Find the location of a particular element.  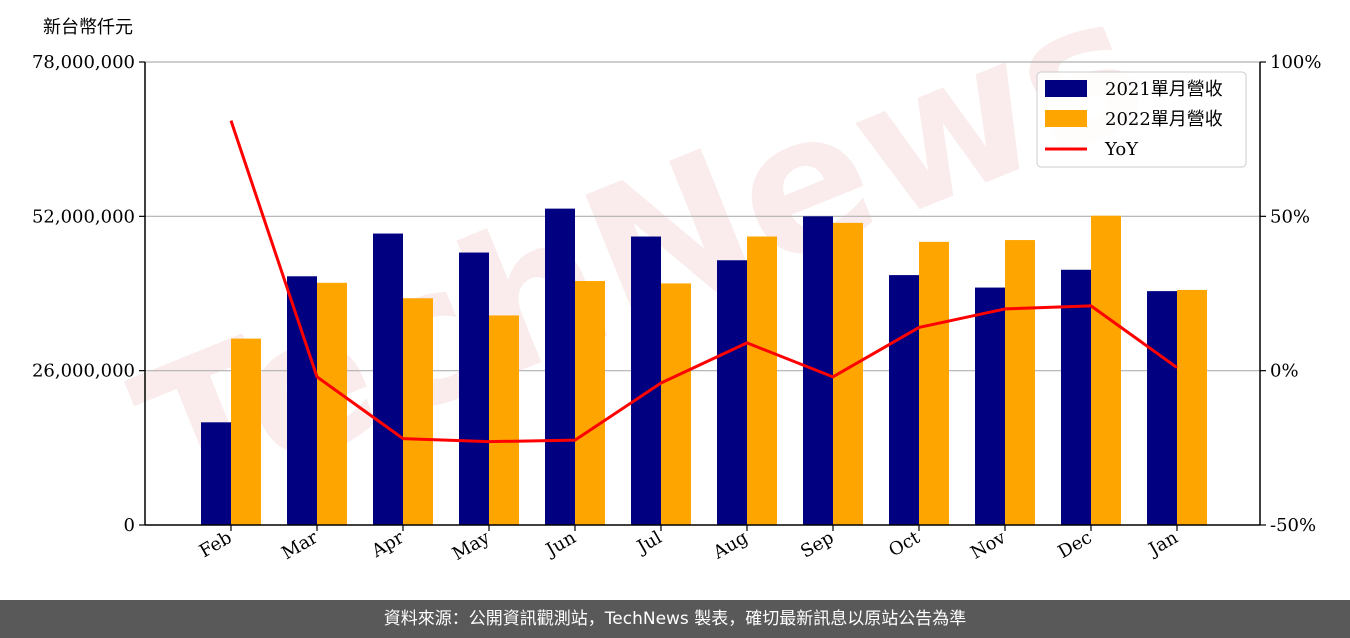

bar-2021-feb is located at coordinates (216, 473).